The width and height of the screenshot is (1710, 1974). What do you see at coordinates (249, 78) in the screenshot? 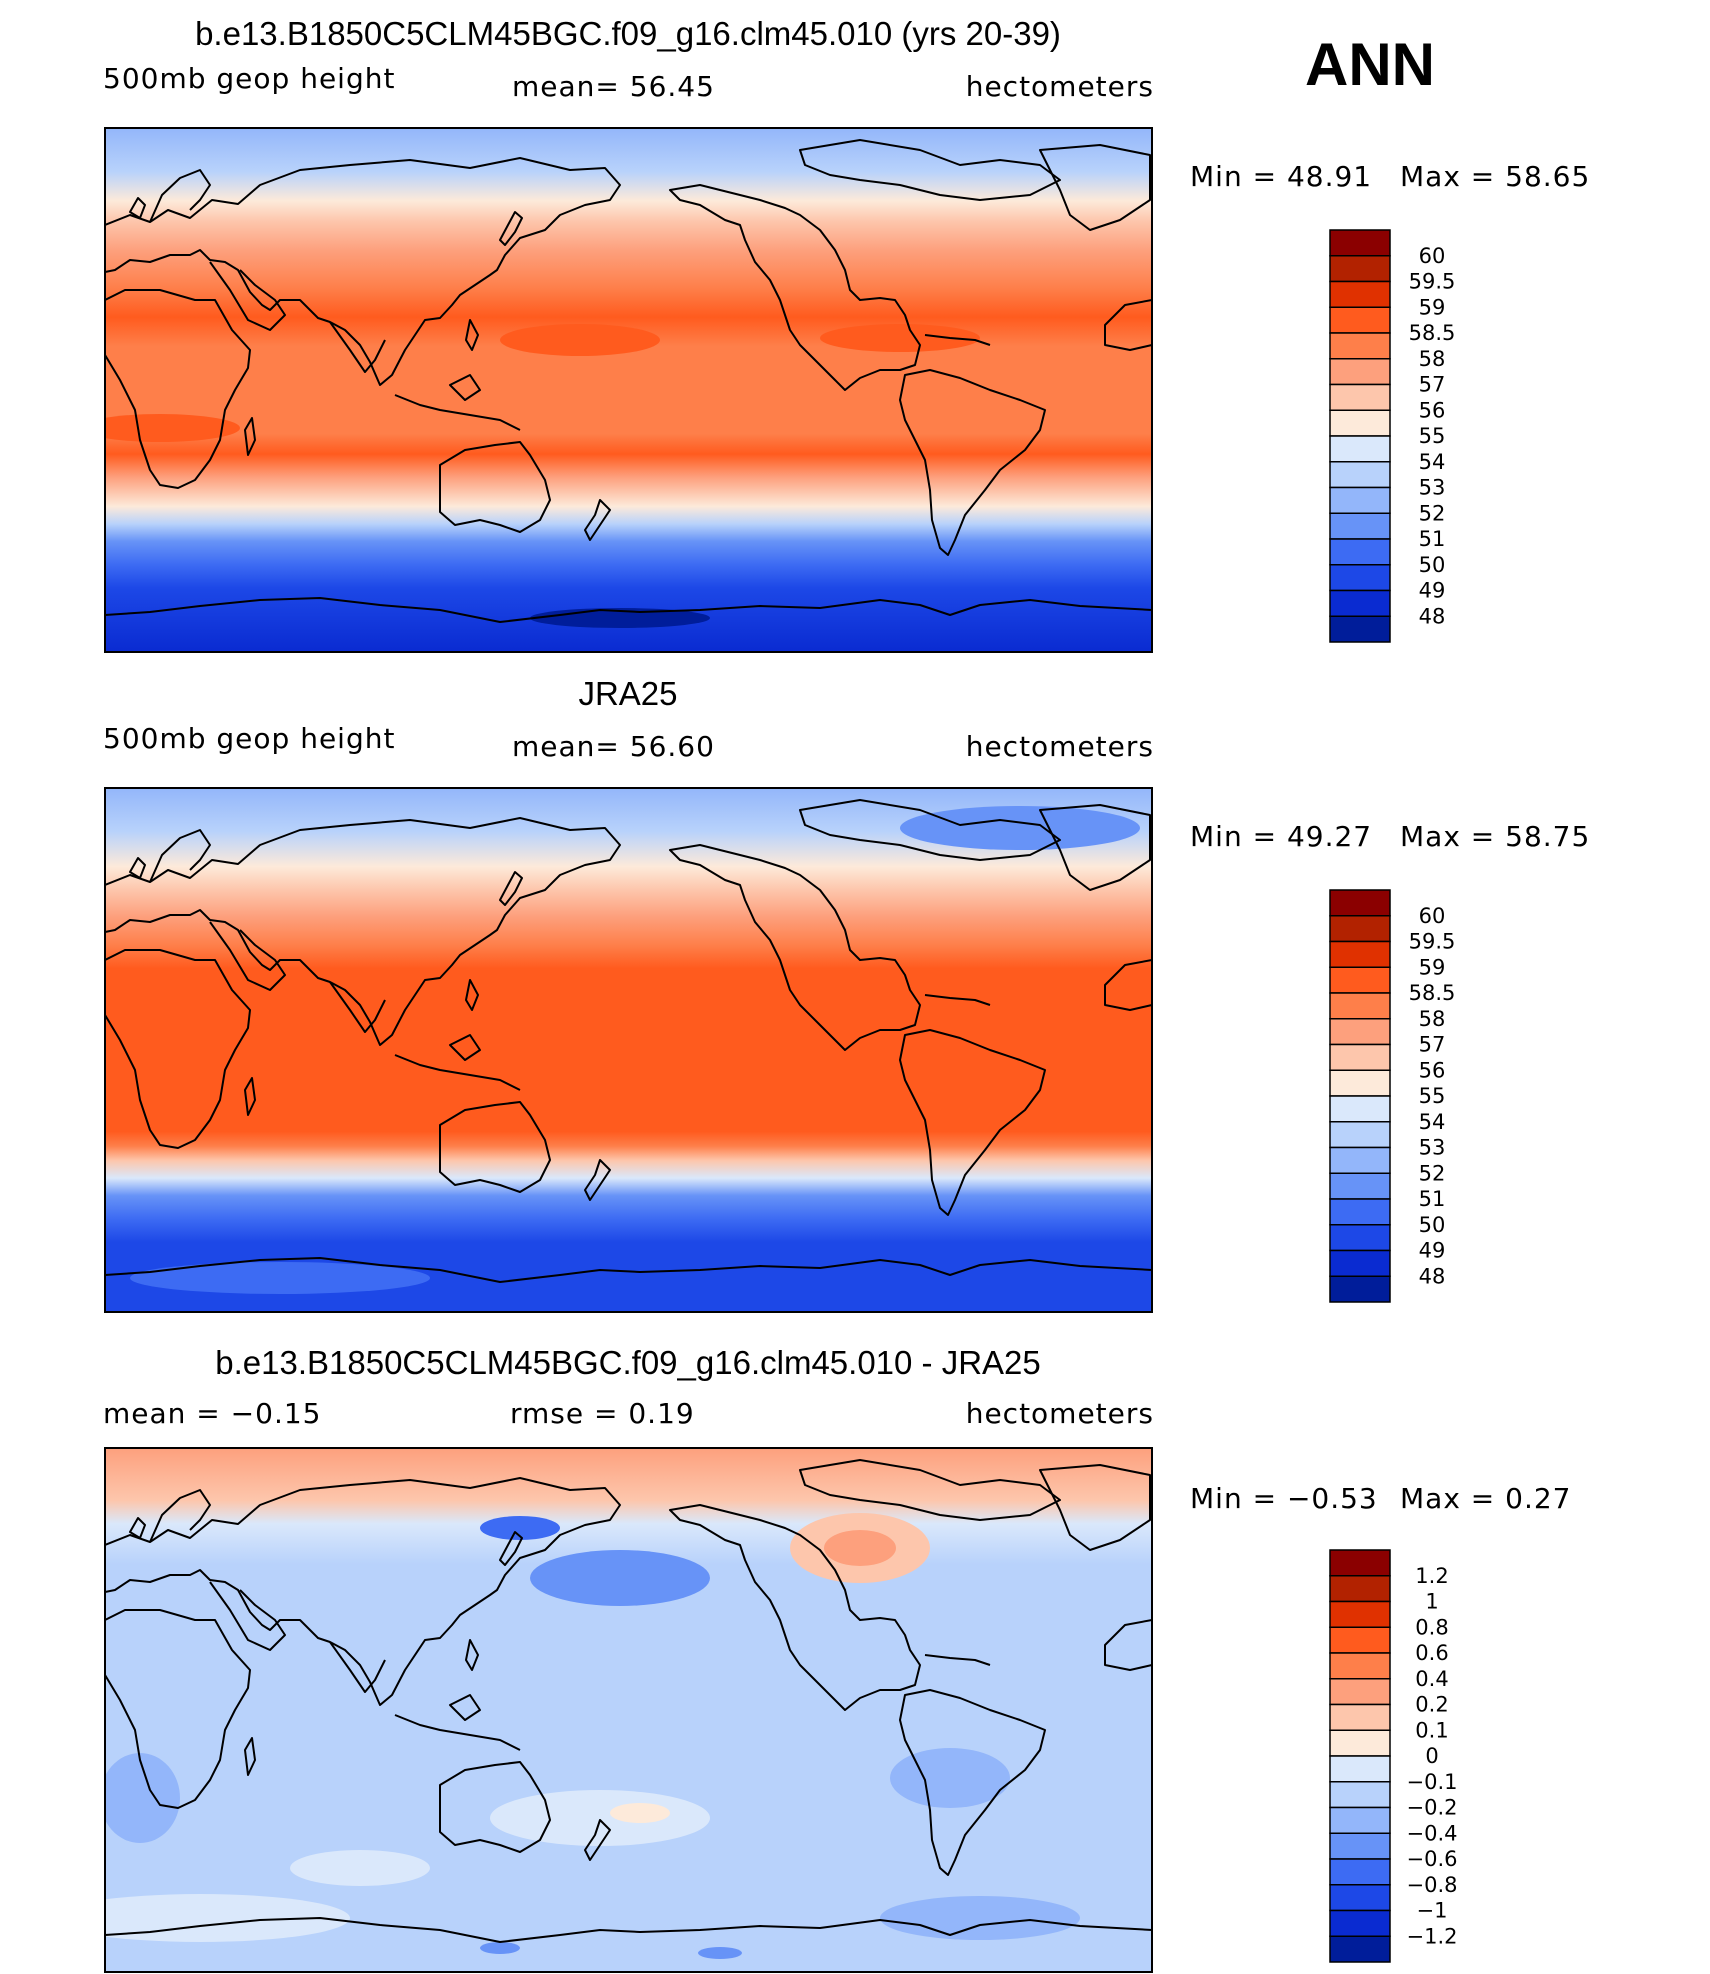
I see `panel-0-variable: 500mb geop height` at bounding box center [249, 78].